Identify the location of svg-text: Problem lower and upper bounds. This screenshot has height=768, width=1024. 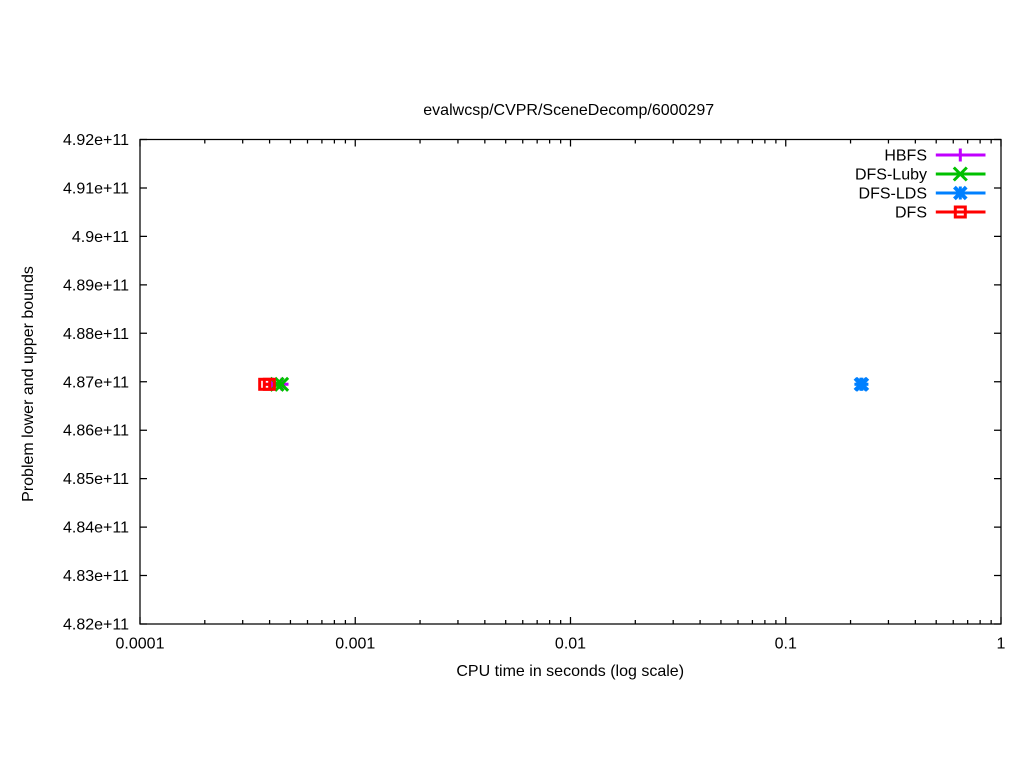
(28, 384).